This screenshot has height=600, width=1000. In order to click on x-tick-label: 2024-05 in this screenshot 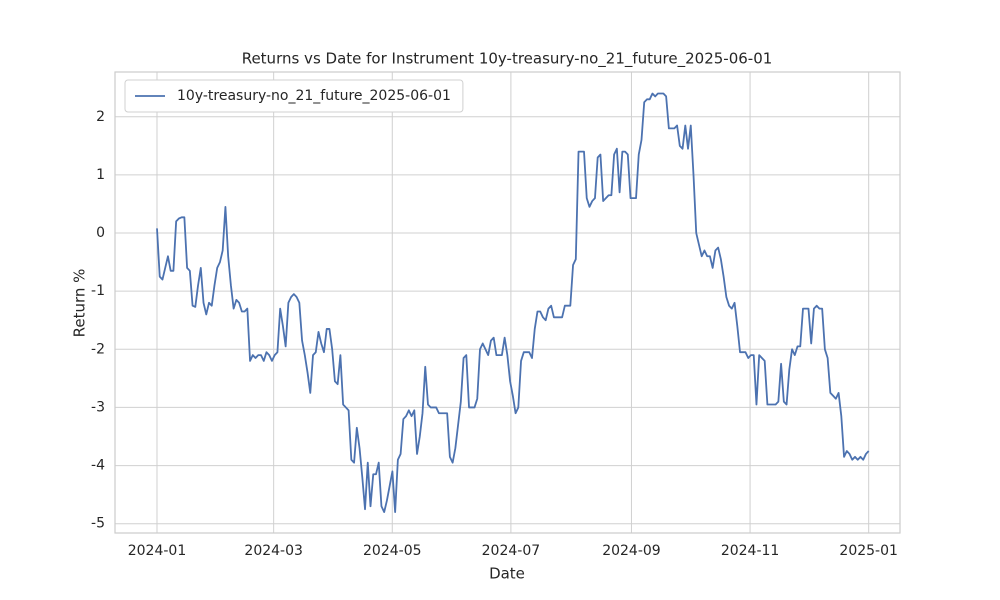, I will do `click(392, 551)`.